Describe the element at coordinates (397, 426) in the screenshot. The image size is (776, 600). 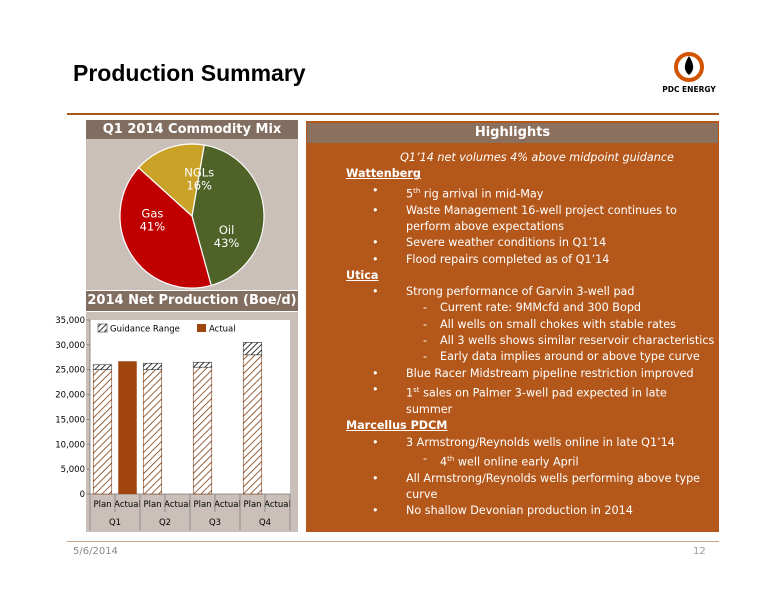
I see `section-marcellus: Marcellus PDCM` at that location.